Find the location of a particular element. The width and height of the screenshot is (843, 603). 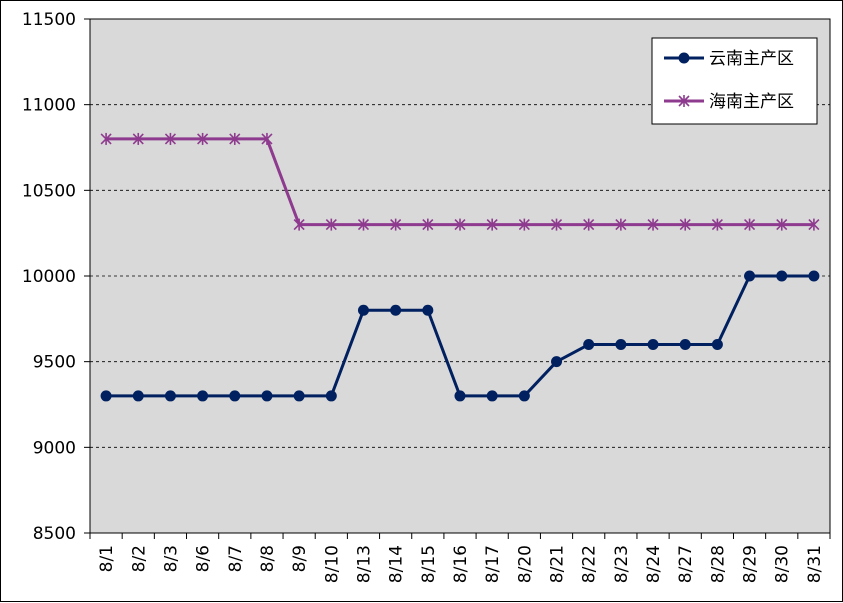

x-tick-label: 8/28 is located at coordinates (718, 564).